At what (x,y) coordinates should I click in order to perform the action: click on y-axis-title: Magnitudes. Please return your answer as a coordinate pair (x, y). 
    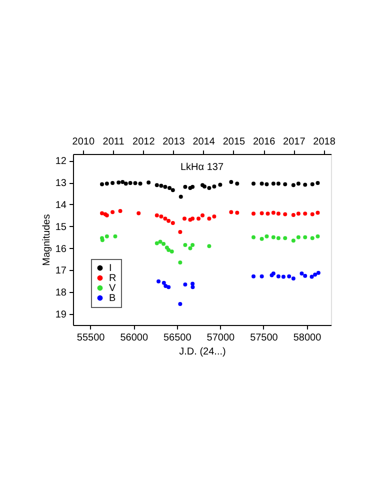
    Looking at the image, I should click on (46, 240).